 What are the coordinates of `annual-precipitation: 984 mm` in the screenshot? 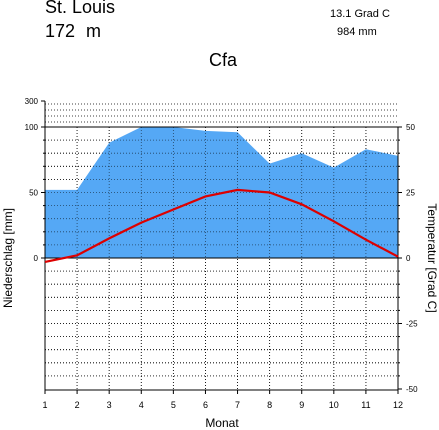 It's located at (357, 32).